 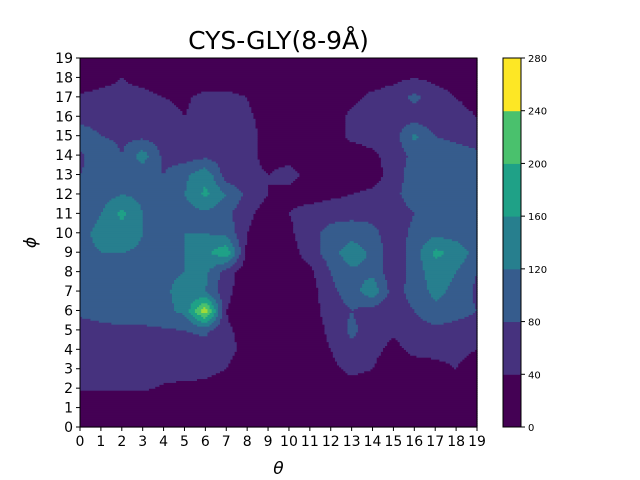 I want to click on x-tick-label: 18, so click(x=456, y=442).